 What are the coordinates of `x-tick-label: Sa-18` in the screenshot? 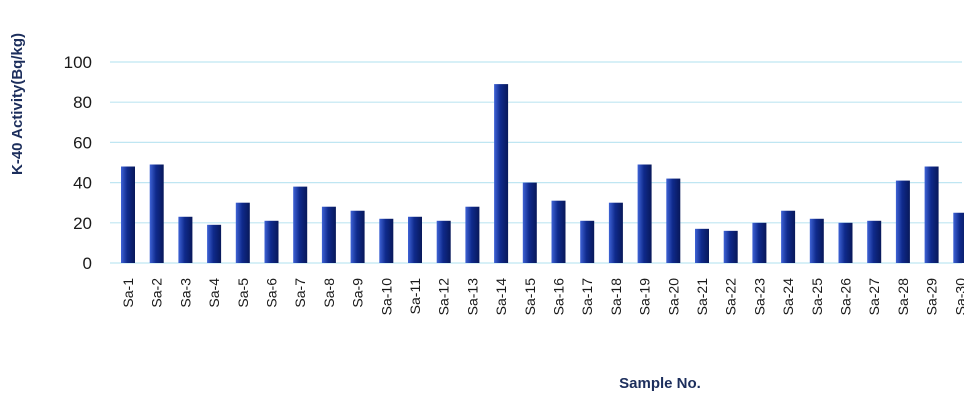 It's located at (616, 297).